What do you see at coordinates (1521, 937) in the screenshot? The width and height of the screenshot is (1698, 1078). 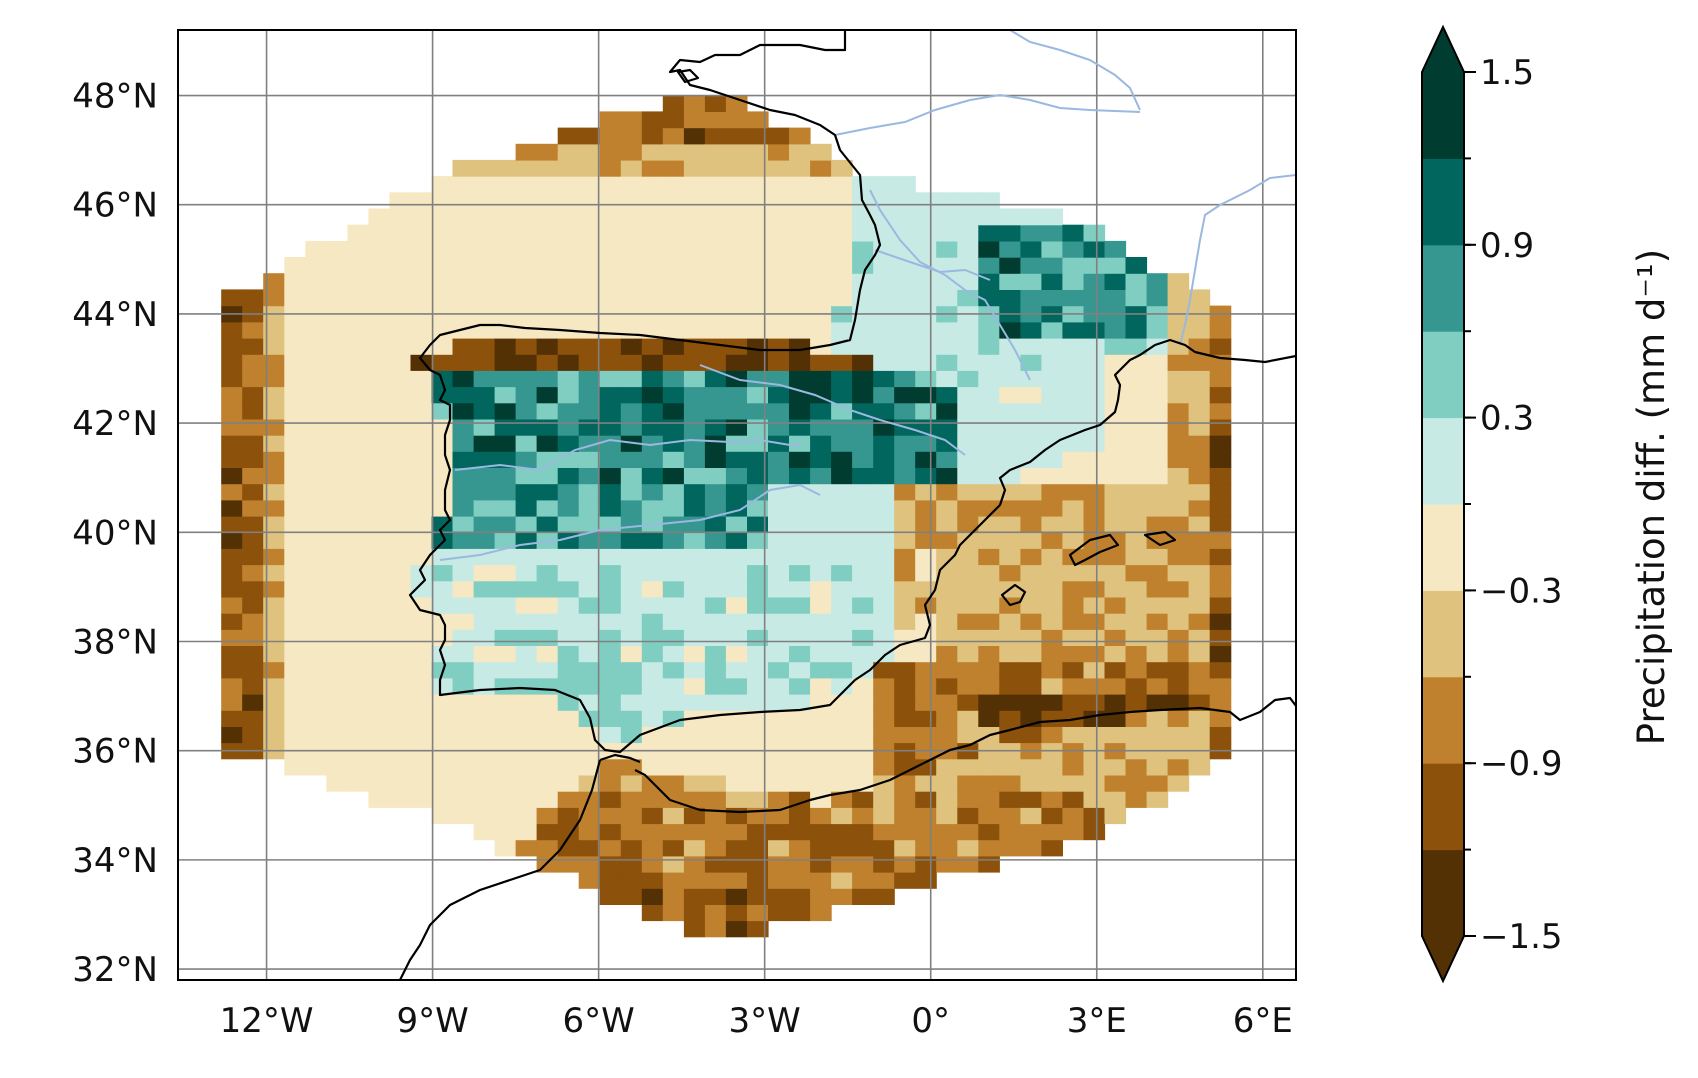 I see `colorbar-tick-label: −1.5` at bounding box center [1521, 937].